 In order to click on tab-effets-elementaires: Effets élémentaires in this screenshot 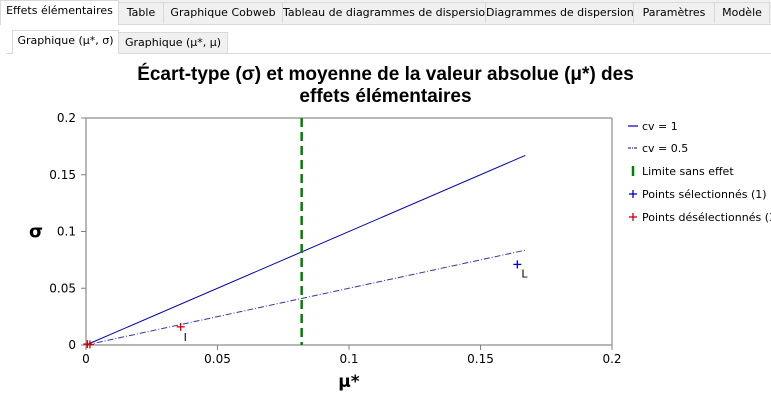, I will do `click(59, 12)`.